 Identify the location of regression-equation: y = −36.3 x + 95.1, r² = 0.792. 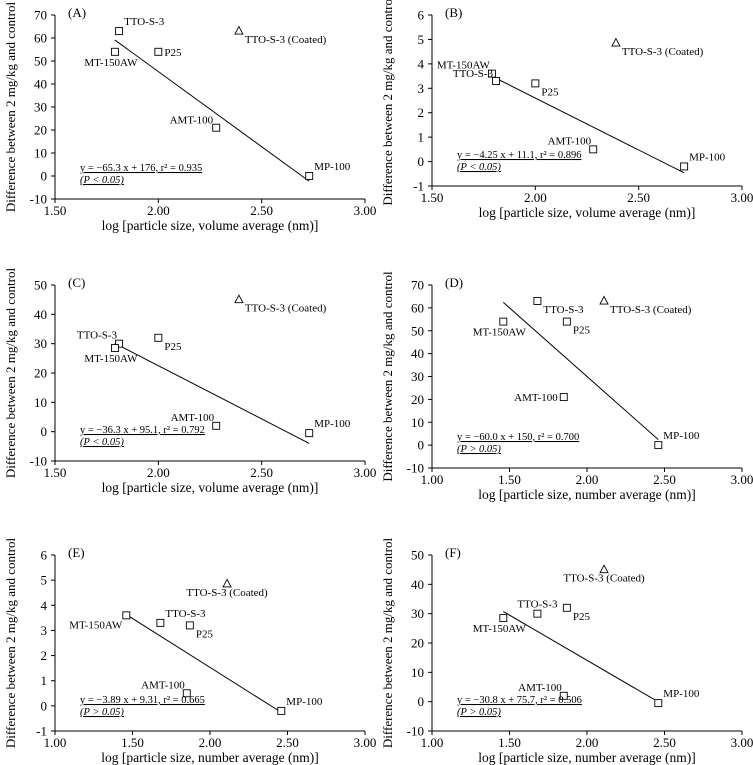
(142, 430).